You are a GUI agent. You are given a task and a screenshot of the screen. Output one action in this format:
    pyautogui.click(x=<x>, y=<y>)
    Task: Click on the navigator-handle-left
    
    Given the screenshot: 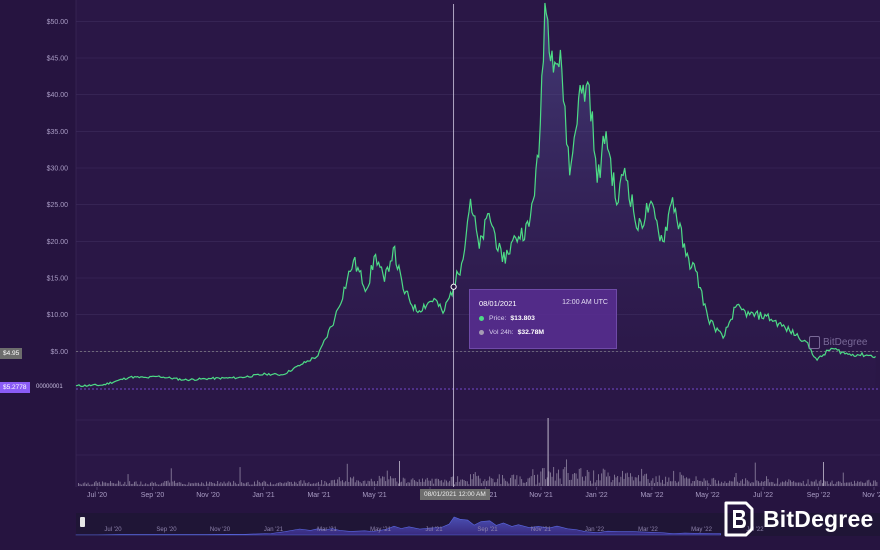 What is the action you would take?
    pyautogui.click(x=82, y=522)
    